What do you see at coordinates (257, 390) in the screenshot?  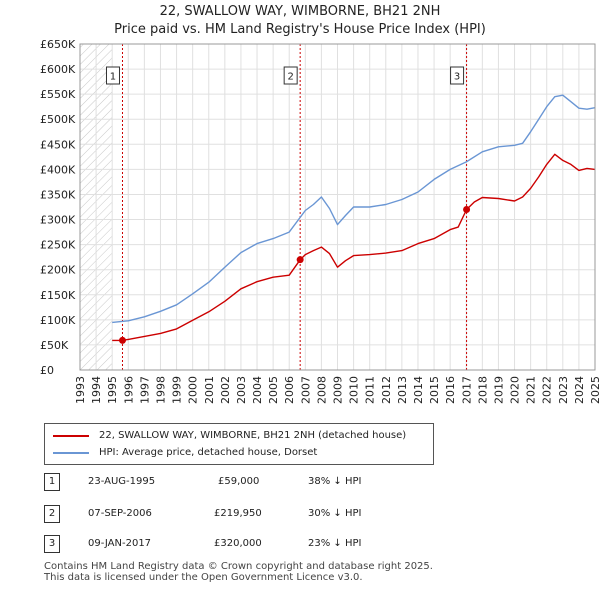 I see `x-tick-label: 2004` at bounding box center [257, 390].